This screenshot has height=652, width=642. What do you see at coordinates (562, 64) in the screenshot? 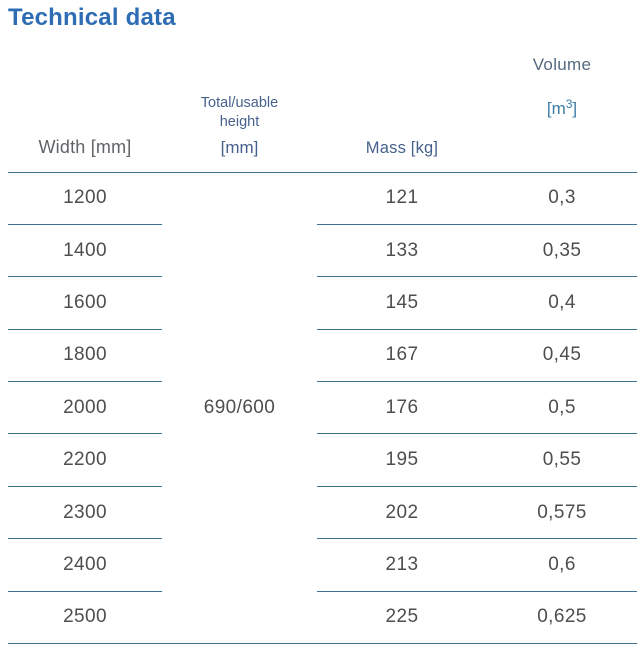
I see `column-header-volume-label: Volume` at bounding box center [562, 64].